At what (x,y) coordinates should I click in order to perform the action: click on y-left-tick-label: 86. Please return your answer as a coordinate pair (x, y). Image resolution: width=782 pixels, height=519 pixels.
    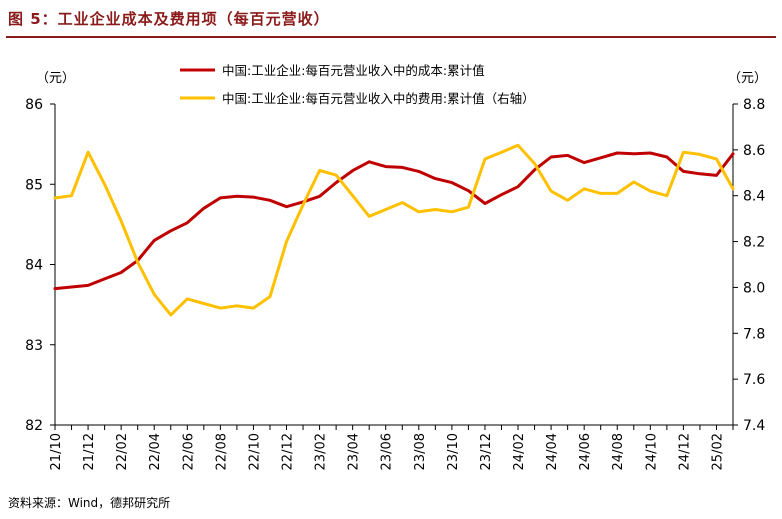
    Looking at the image, I should click on (34, 105).